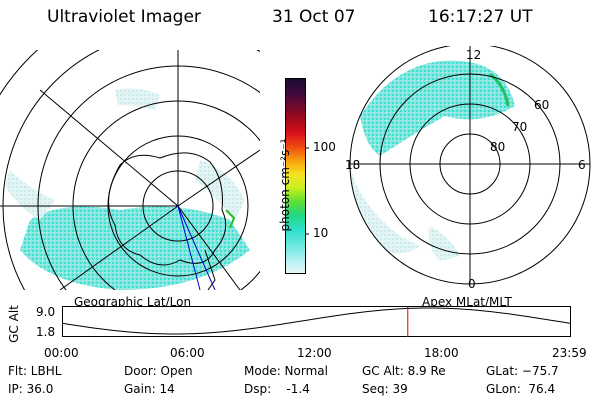  Describe the element at coordinates (285, 185) in the screenshot. I see `colorbar-unit-label: photon cm⁻²s⁻¹` at that location.